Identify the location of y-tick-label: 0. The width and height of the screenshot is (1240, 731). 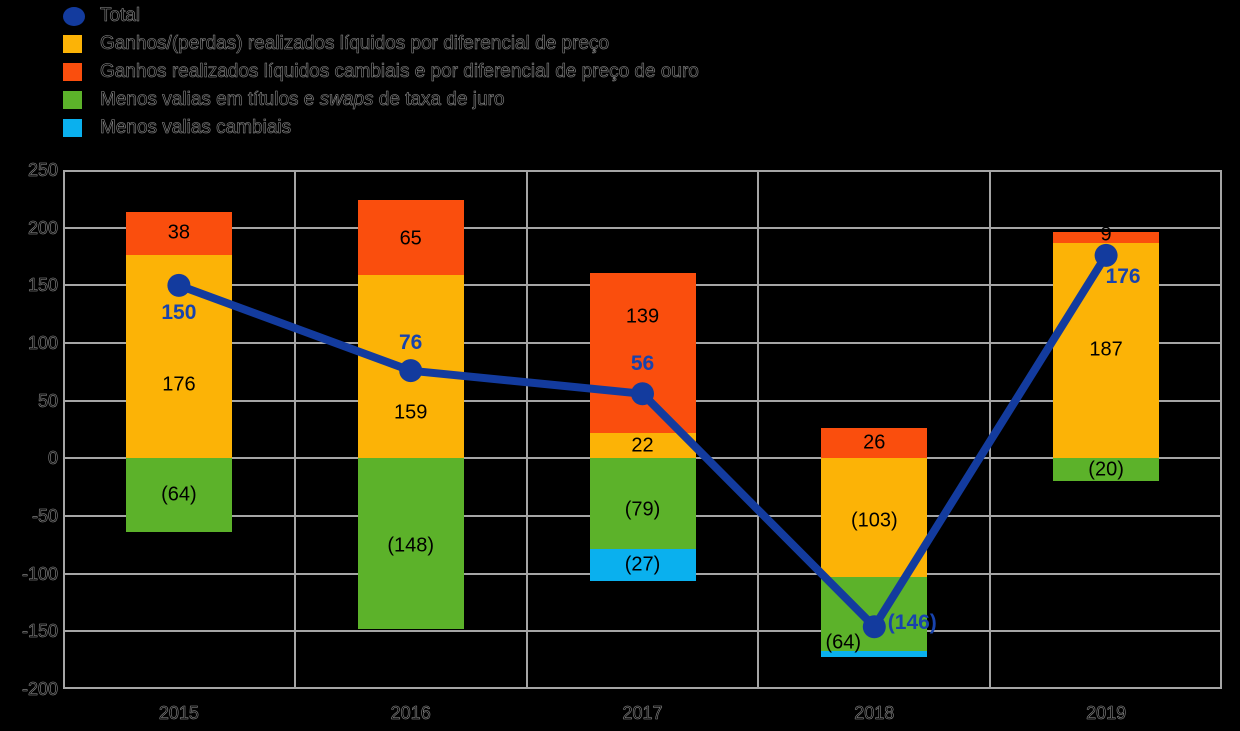
(53, 458).